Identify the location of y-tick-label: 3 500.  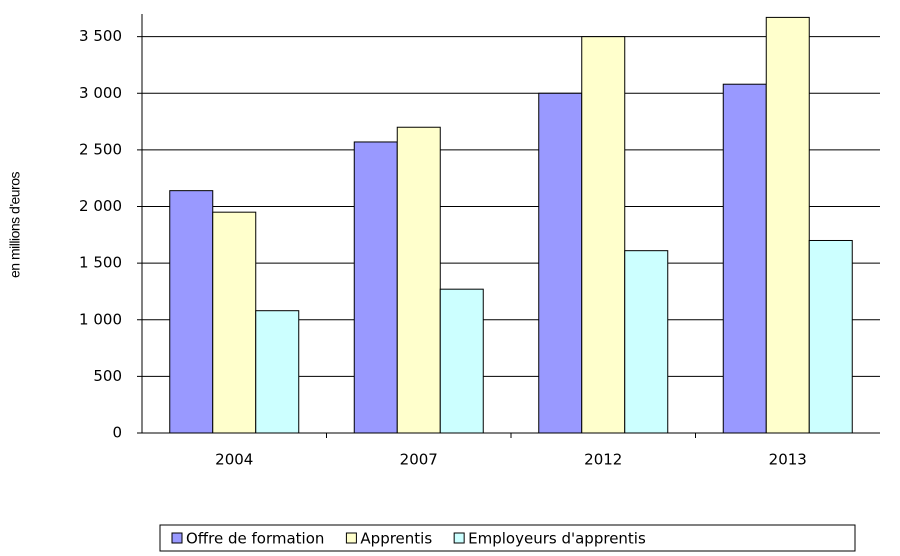
(100, 36).